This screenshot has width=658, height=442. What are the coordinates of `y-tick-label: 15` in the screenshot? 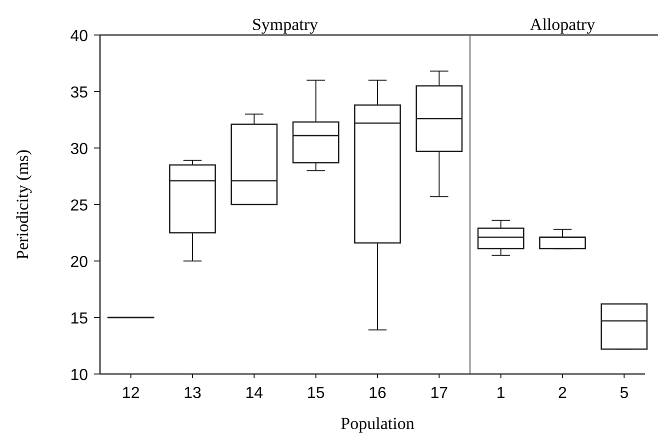 It's located at (79, 319).